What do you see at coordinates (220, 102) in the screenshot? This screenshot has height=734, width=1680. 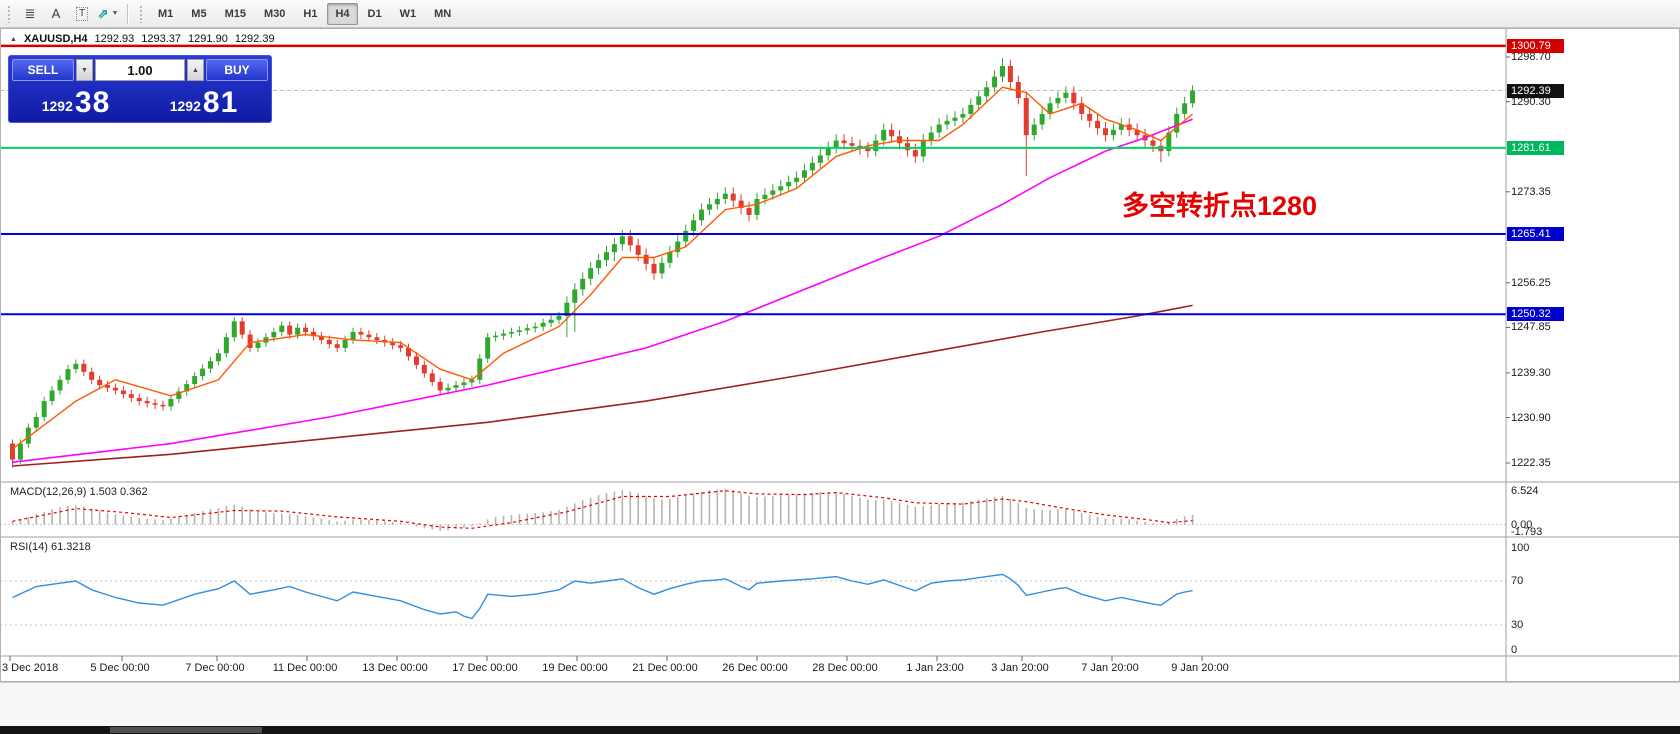 I see `buy-price-pips: 81` at bounding box center [220, 102].